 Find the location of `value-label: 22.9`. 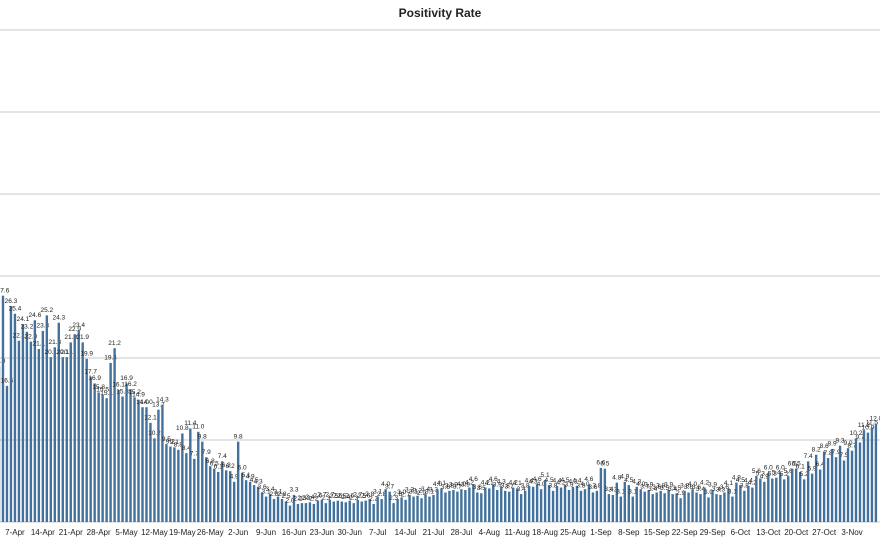

value-label: 22.9 is located at coordinates (74, 329).